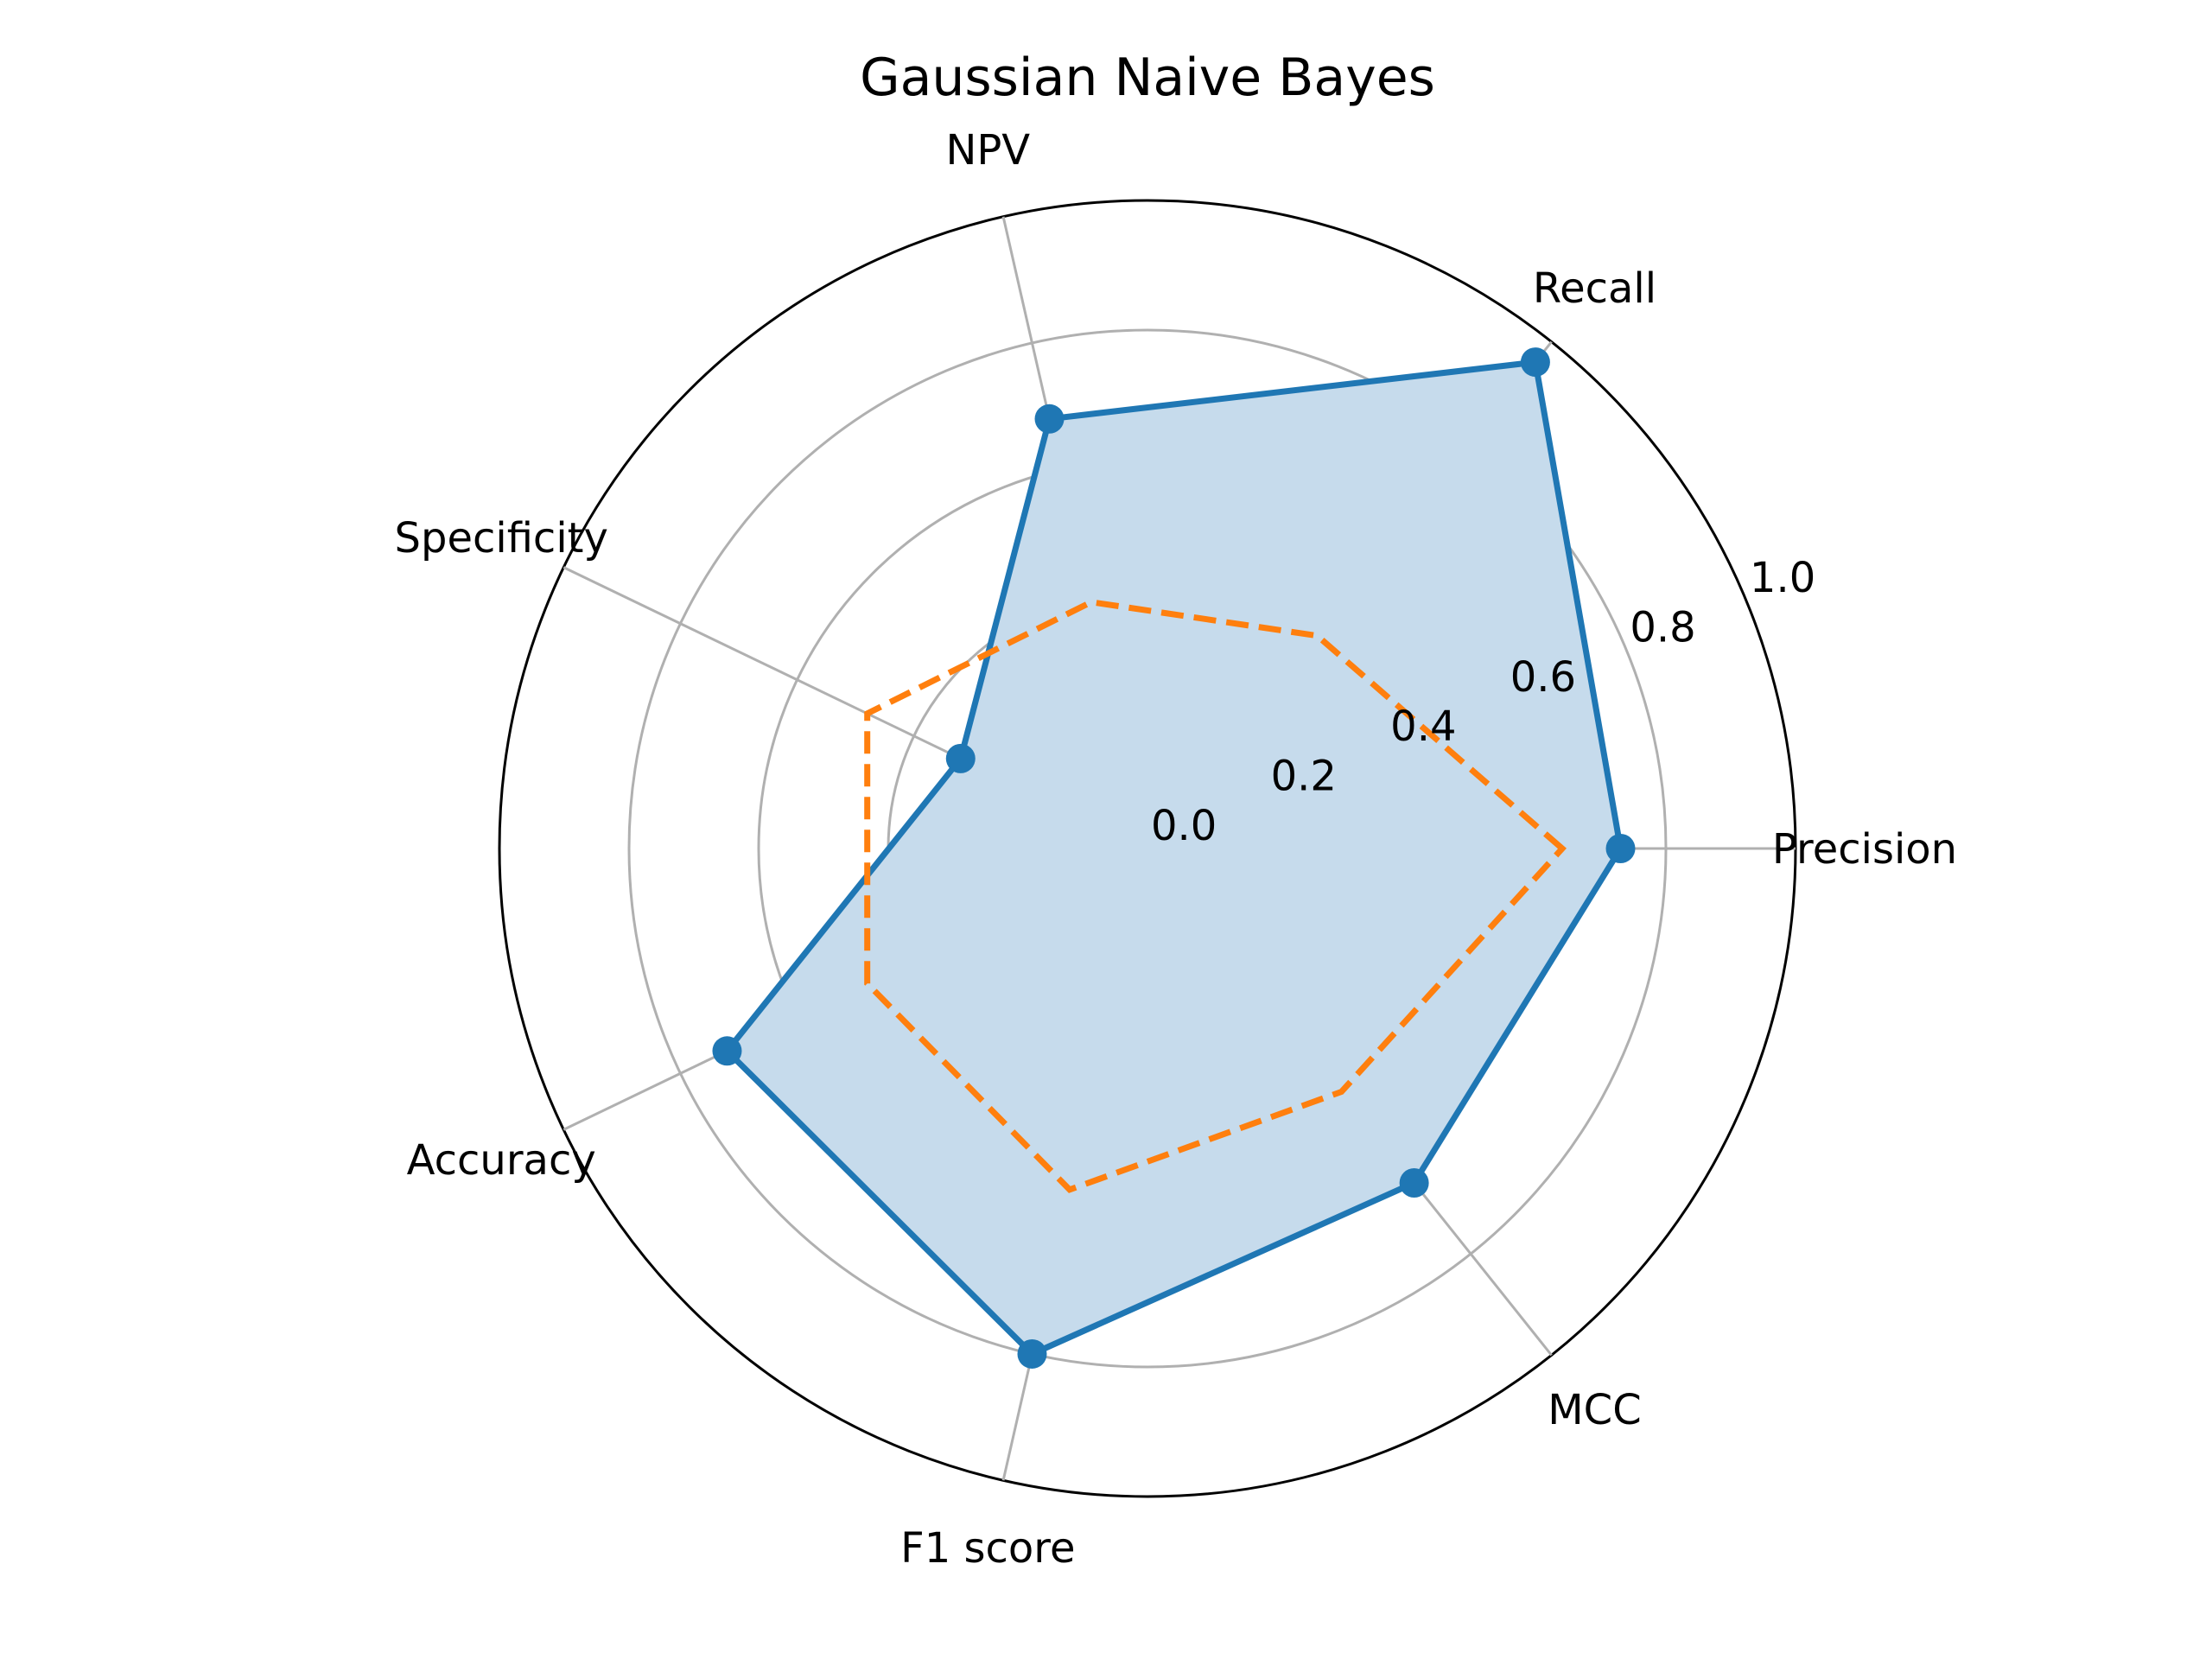 The width and height of the screenshot is (2212, 1659). Describe the element at coordinates (1865, 849) in the screenshot. I see `category-label: Precision` at that location.